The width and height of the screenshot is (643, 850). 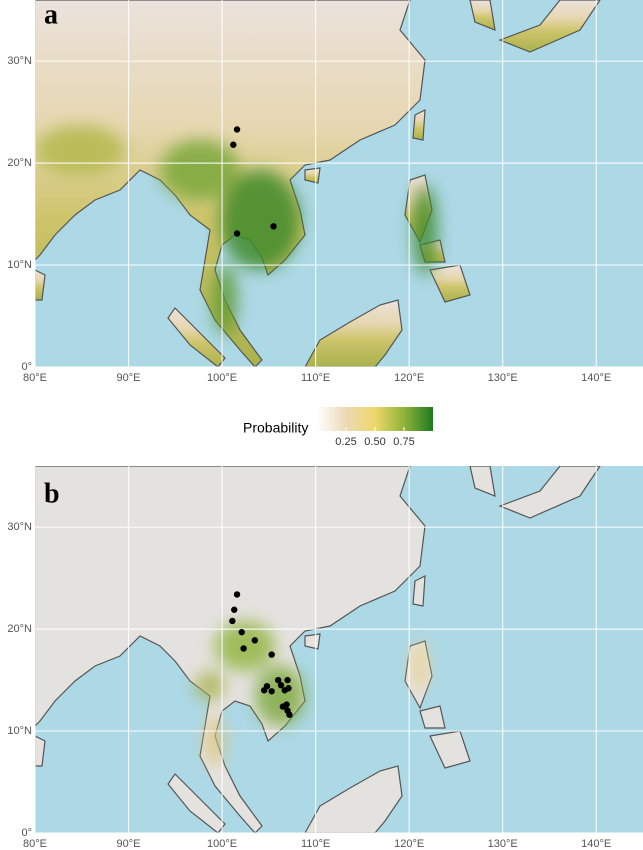 What do you see at coordinates (311, 693) in the screenshot?
I see `suitability` at bounding box center [311, 693].